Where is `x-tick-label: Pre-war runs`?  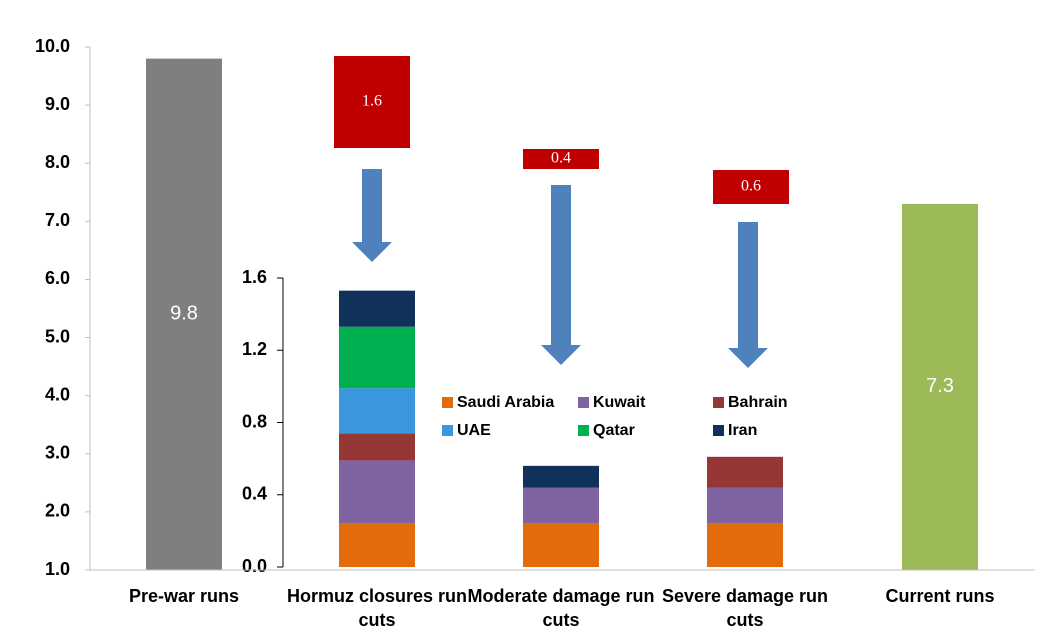
x-tick-label: Pre-war runs is located at coordinates (184, 596).